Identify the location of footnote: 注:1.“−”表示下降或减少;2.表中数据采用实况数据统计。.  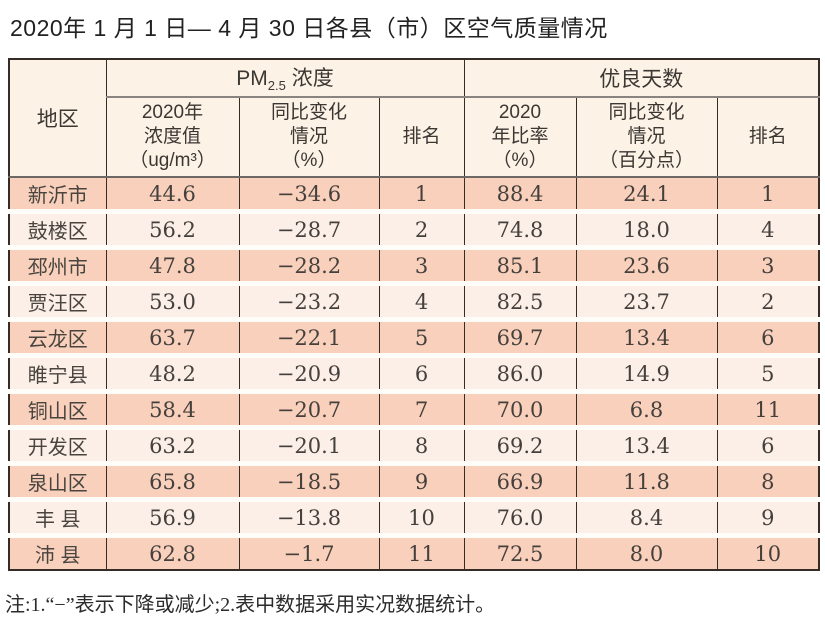
(250, 605).